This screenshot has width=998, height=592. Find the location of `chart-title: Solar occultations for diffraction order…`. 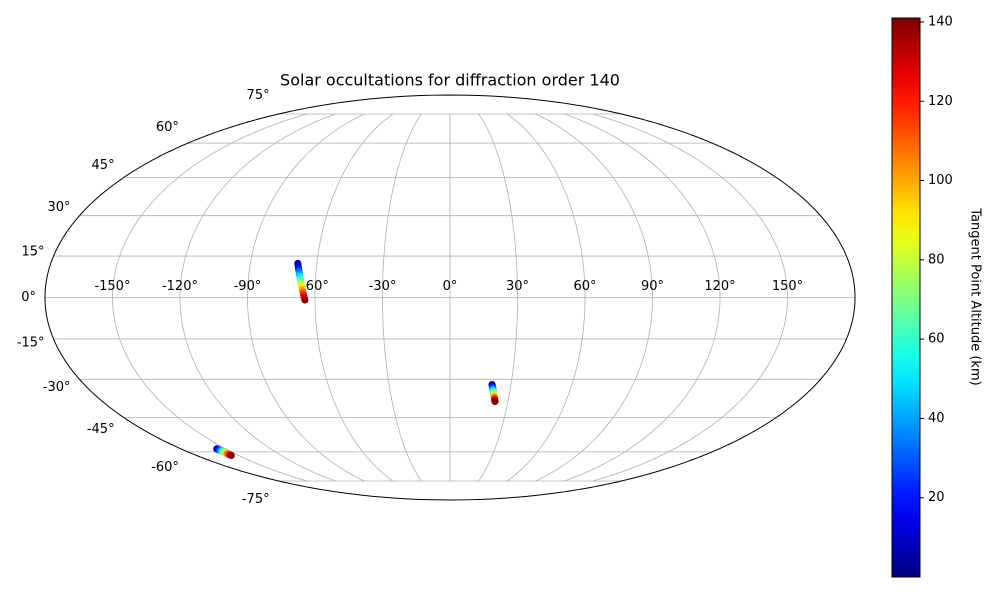

chart-title: Solar occultations for diffraction order… is located at coordinates (450, 80).